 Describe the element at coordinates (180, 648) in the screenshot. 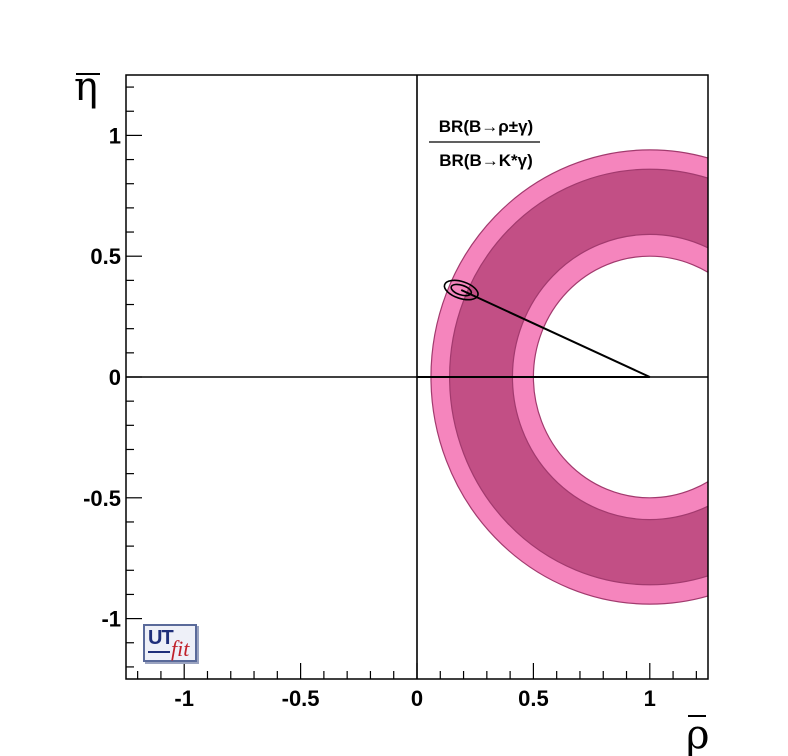

I see `logo-fit-text: fit` at that location.